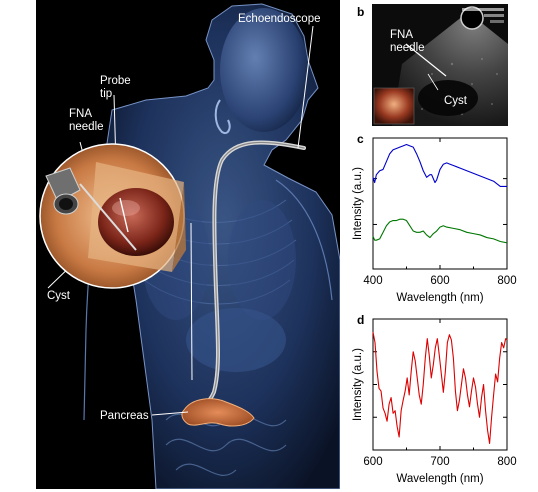 This screenshot has height=492, width=538. I want to click on panel-letter-b: b, so click(361, 12).